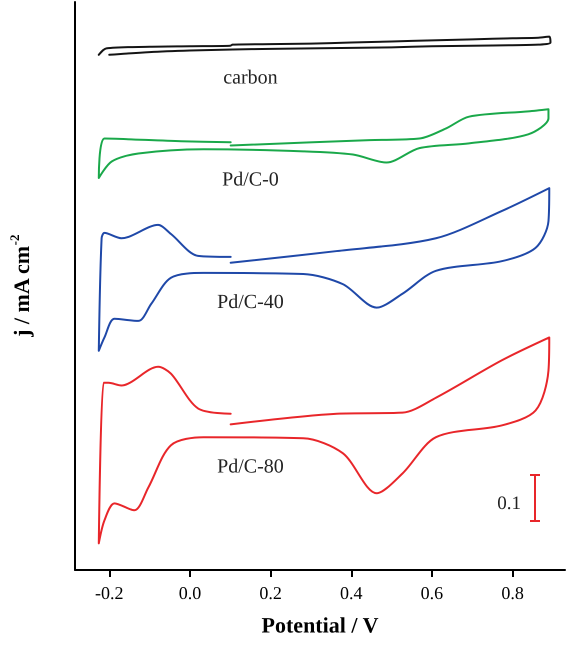 The width and height of the screenshot is (567, 653). I want to click on x-tick-label: -0.2, so click(109, 593).